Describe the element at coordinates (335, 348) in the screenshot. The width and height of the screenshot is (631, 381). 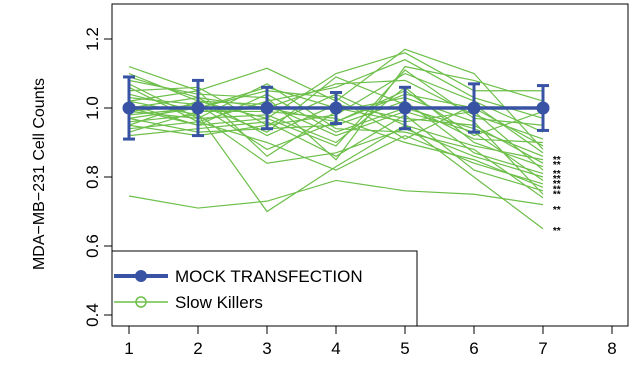
I see `x-tick-label: 4` at that location.